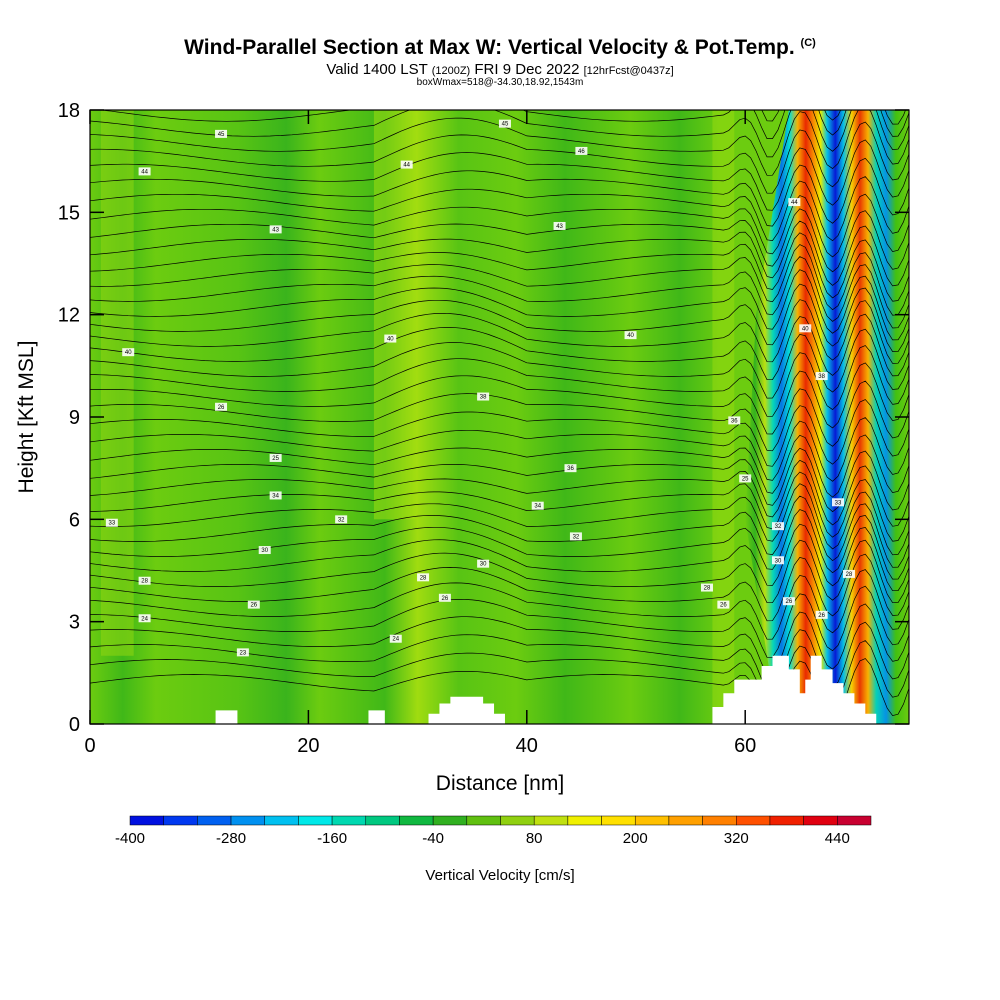 The image size is (1000, 1000). I want to click on theta-label: 23, so click(242, 652).